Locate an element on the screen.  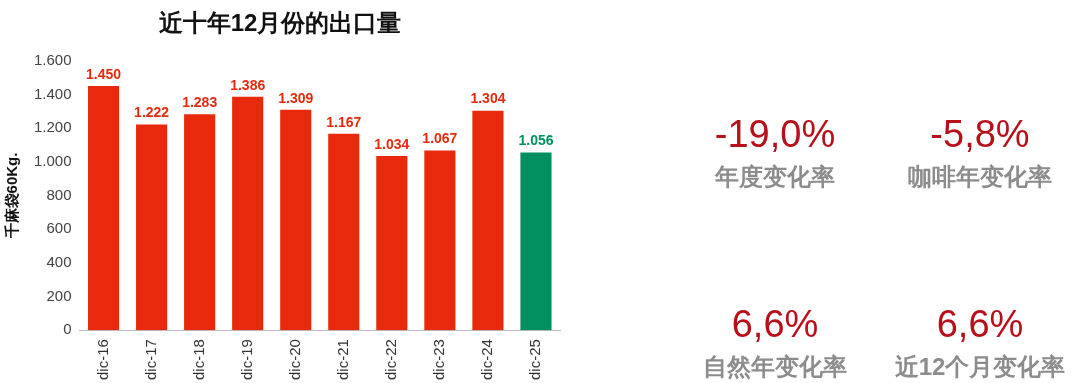
x-tick-label: dic-24 is located at coordinates (487, 359).